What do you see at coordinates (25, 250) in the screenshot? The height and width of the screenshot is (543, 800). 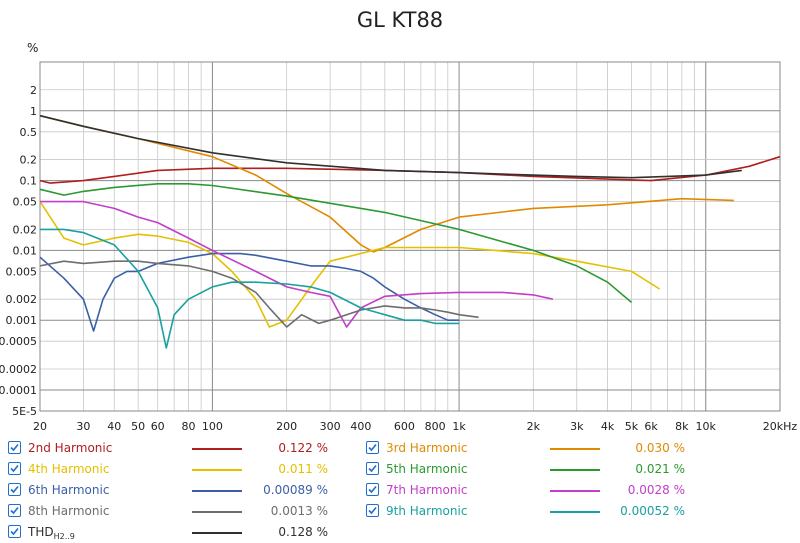 I see `y-tick-label: 0.01` at bounding box center [25, 250].